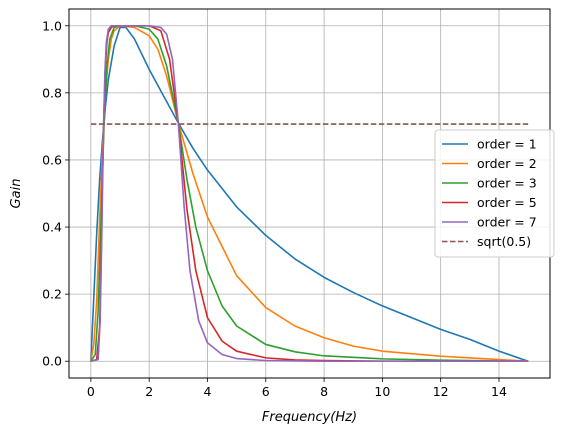 Image resolution: width=568 pixels, height=436 pixels. Describe the element at coordinates (55, 193) in the screenshot. I see `y-axis: 0.0 0.2 0.4 0.6 0.8 1.0` at that location.